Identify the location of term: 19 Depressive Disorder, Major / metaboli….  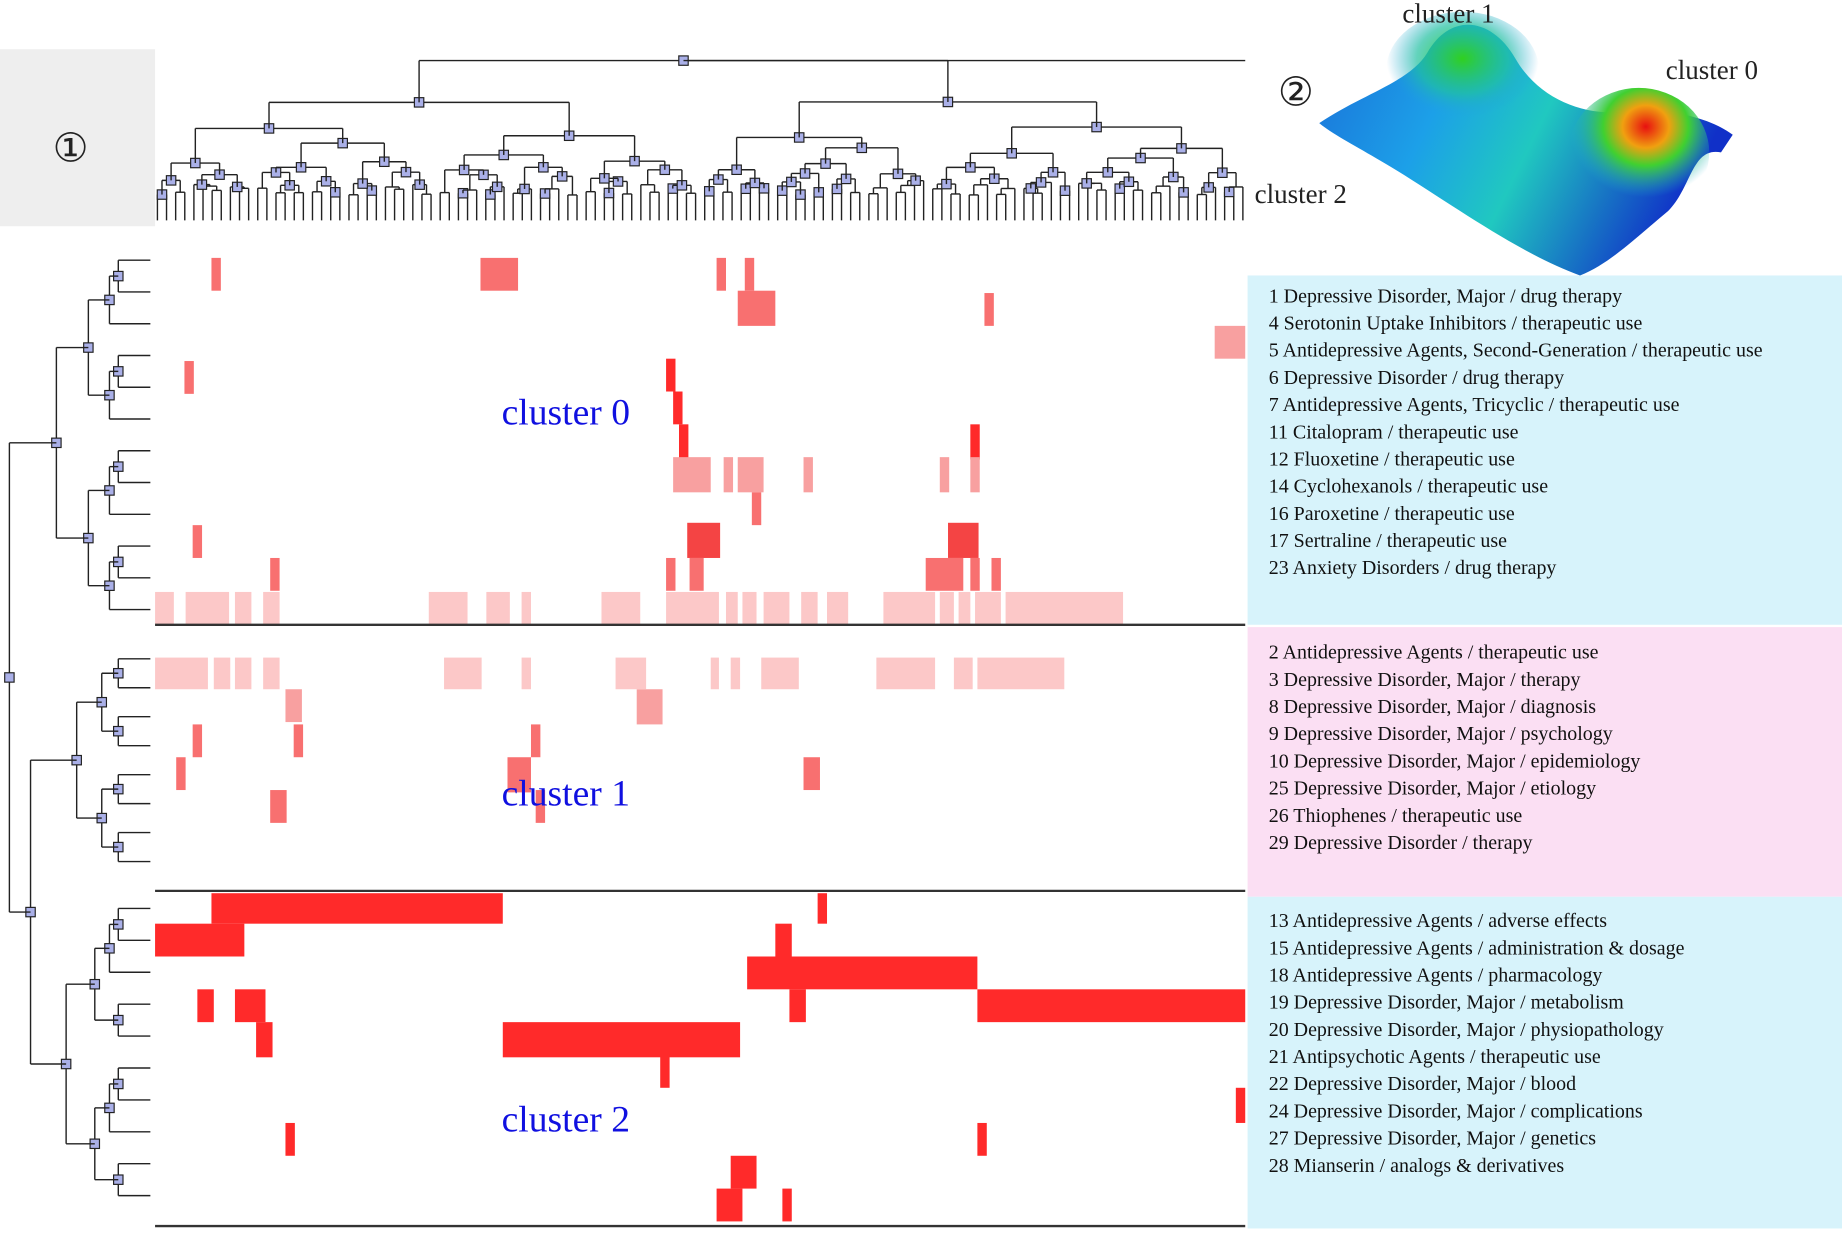
(1447, 1003).